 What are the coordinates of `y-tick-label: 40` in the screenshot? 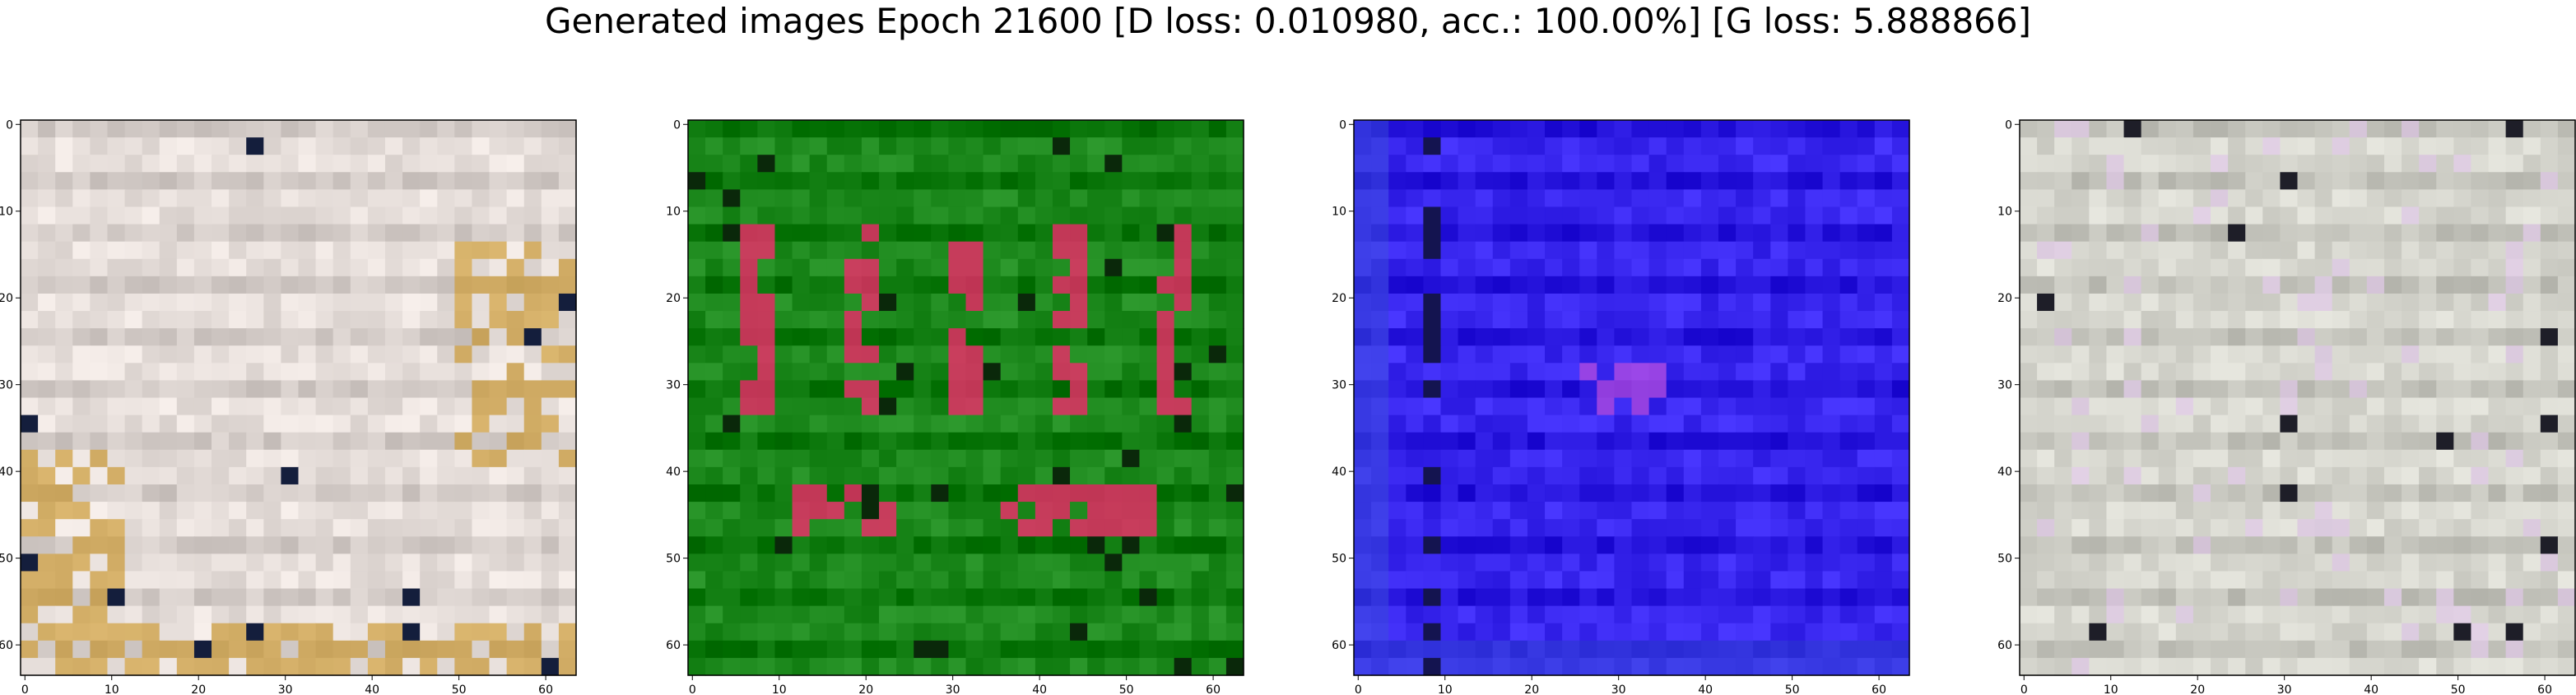 It's located at (673, 472).